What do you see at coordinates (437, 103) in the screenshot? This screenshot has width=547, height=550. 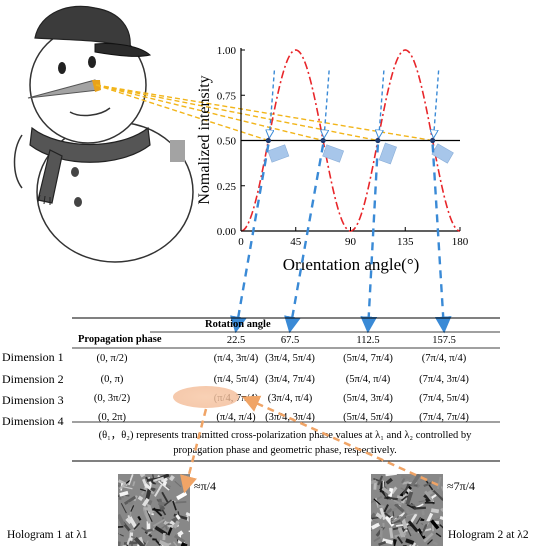 I see `probe-arrow` at bounding box center [437, 103].